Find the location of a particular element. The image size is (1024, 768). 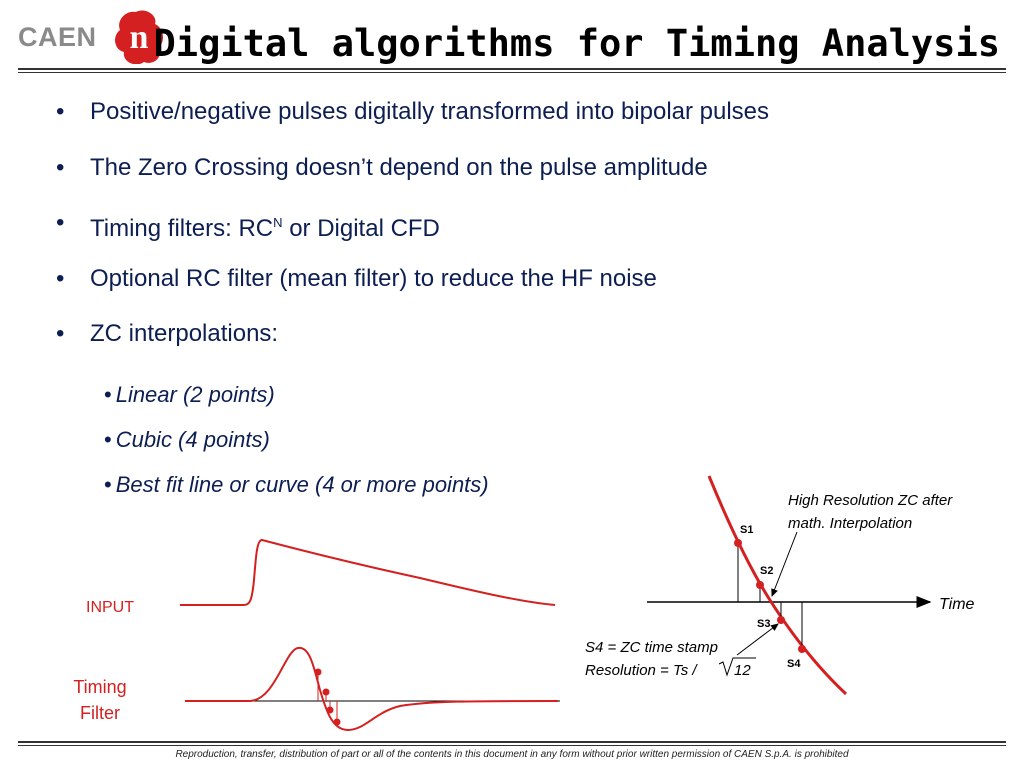

input-pulse-curve is located at coordinates (368, 572).